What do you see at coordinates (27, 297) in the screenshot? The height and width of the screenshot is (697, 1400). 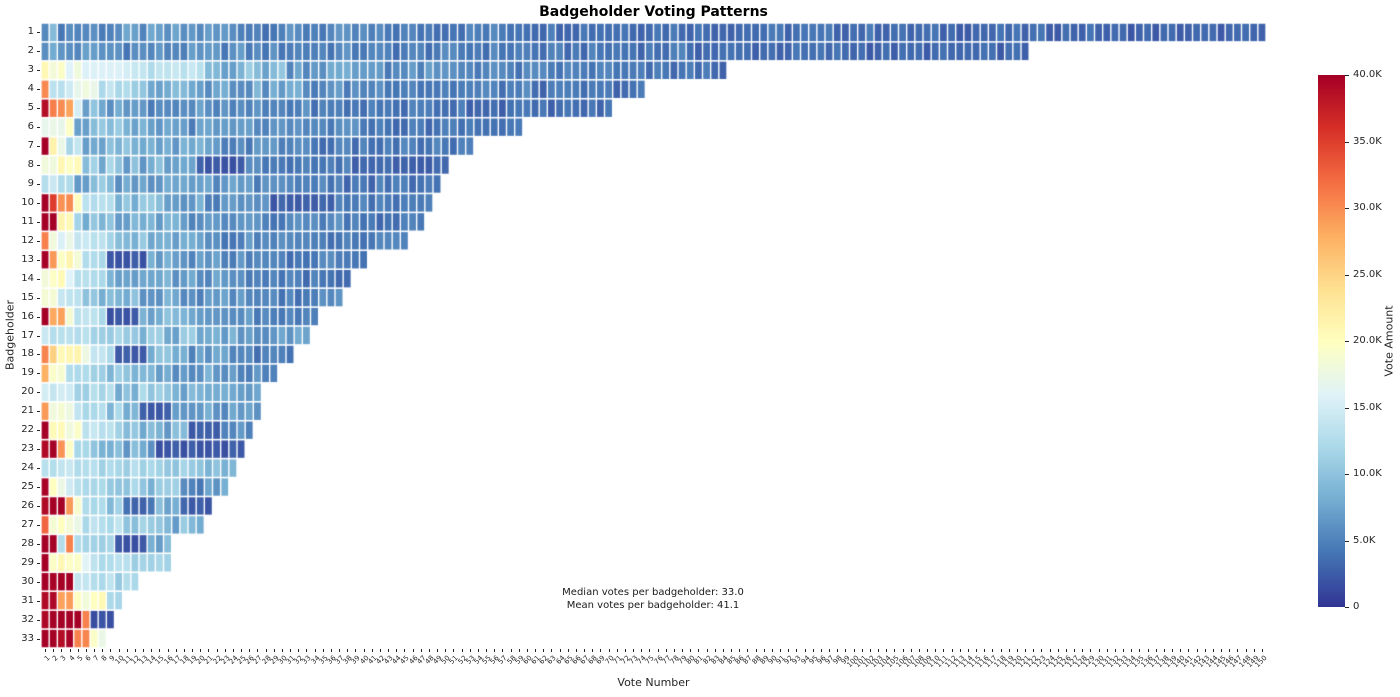 I see `y-tick-label: 15` at bounding box center [27, 297].